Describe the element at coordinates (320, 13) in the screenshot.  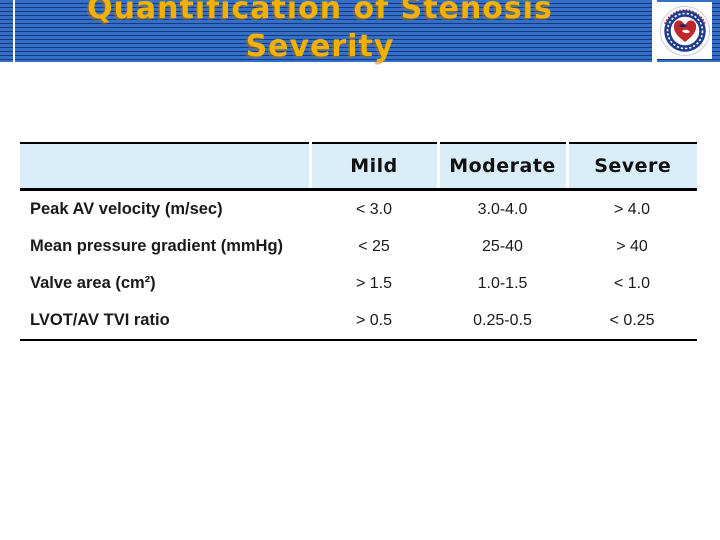
I see `slide-title-line1: Quantification of Stenosis` at that location.